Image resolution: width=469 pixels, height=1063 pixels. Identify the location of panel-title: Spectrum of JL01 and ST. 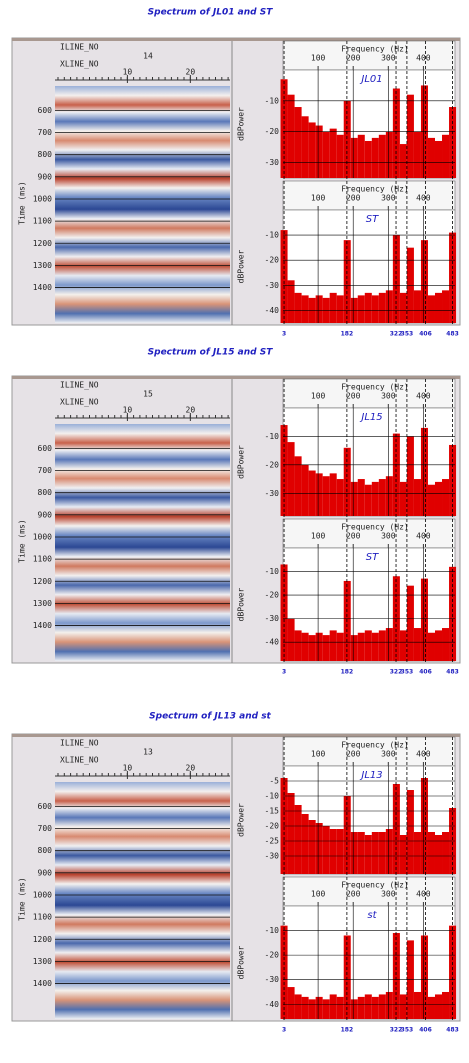
(211, 13).